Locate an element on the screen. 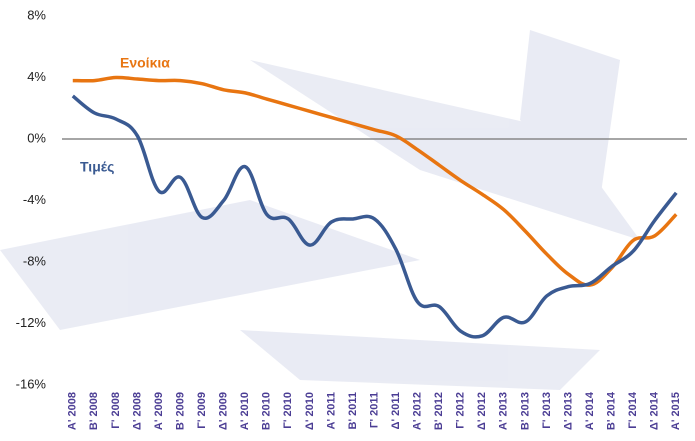 The width and height of the screenshot is (695, 441). x-tick-label: Α' 2008 is located at coordinates (73, 411).